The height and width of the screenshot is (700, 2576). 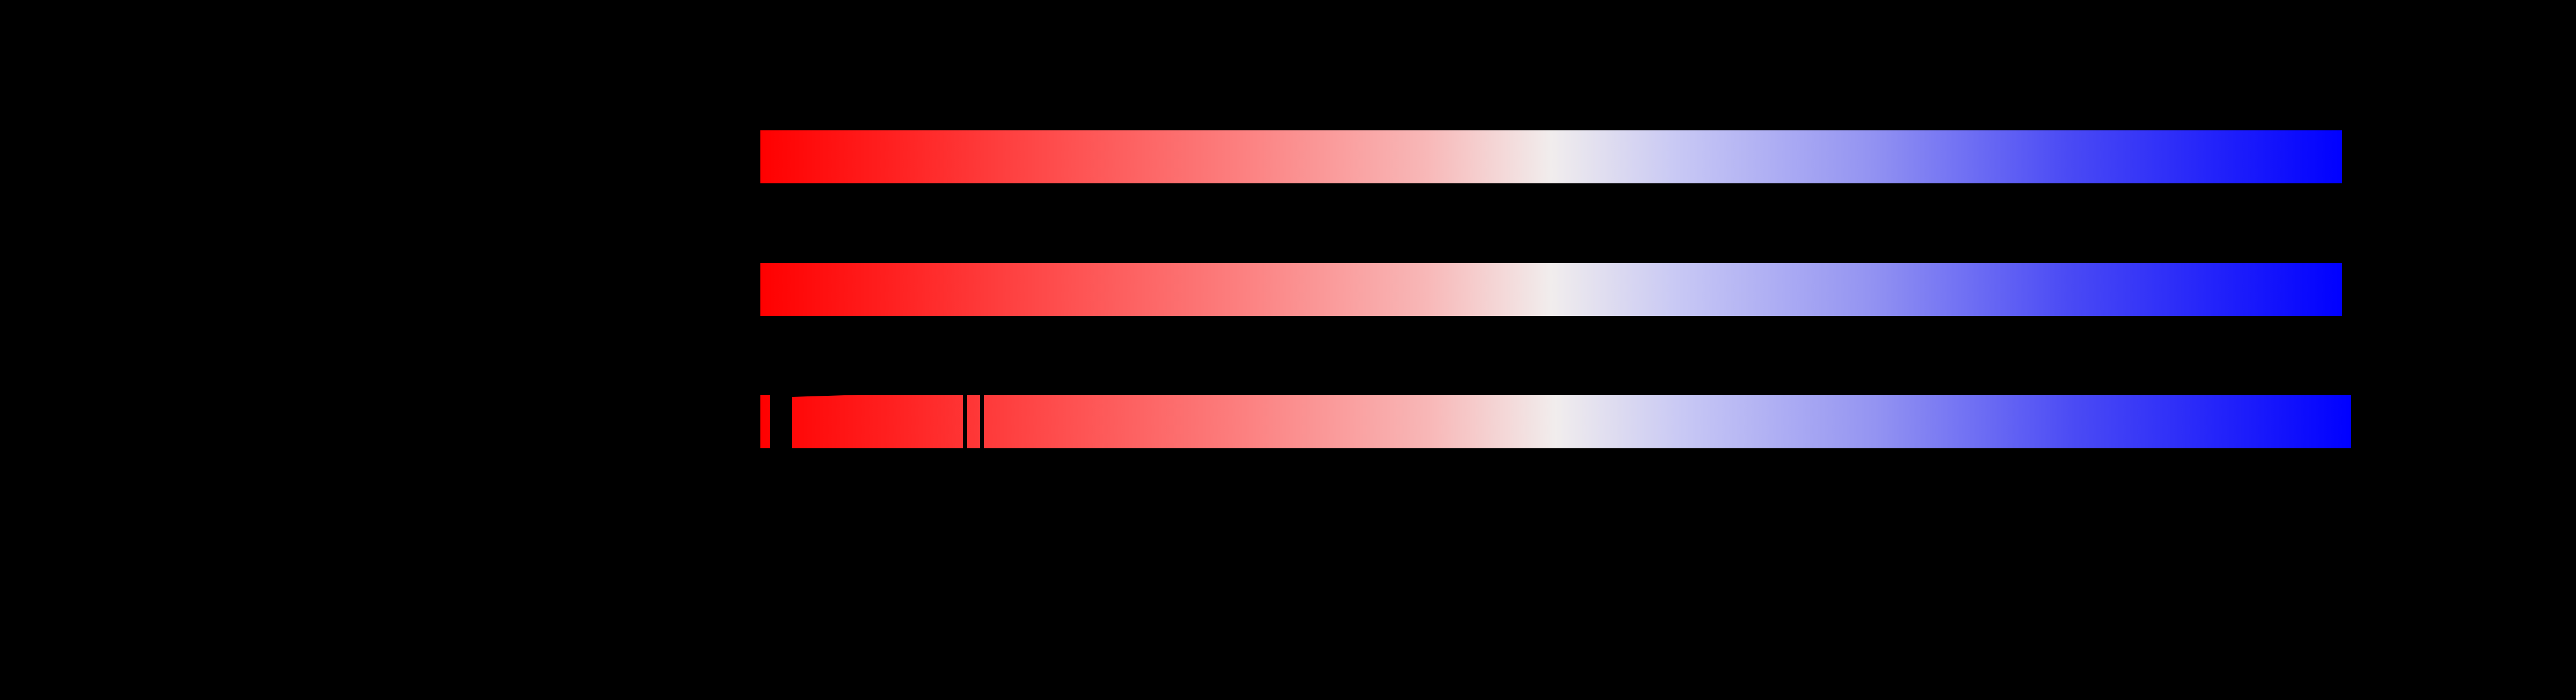 I want to click on colorbar-top, so click(x=1551, y=156).